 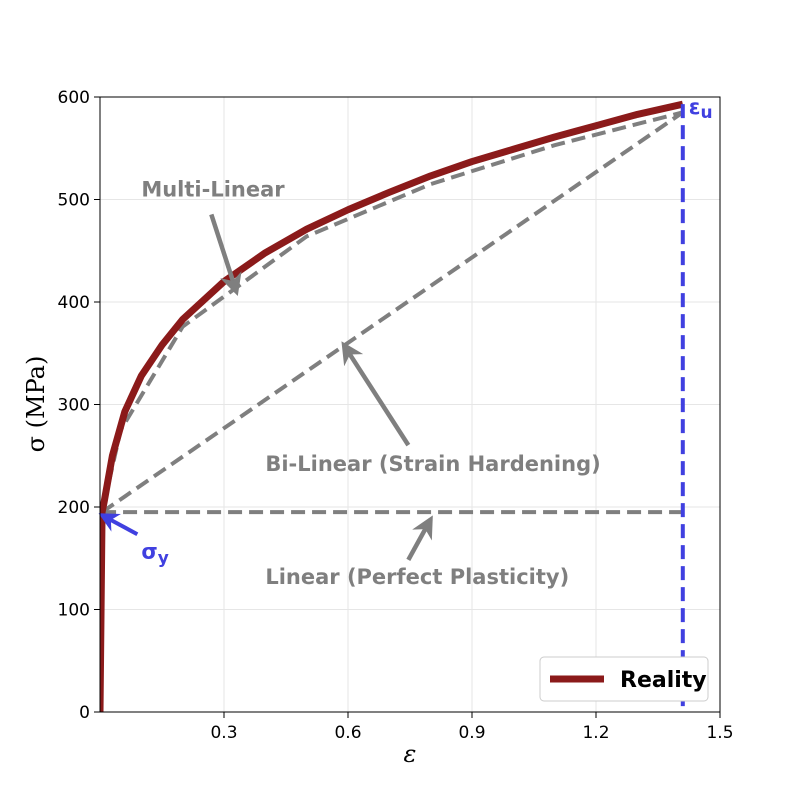 I want to click on annotation-label-multi: Multi-Linear, so click(x=213, y=189).